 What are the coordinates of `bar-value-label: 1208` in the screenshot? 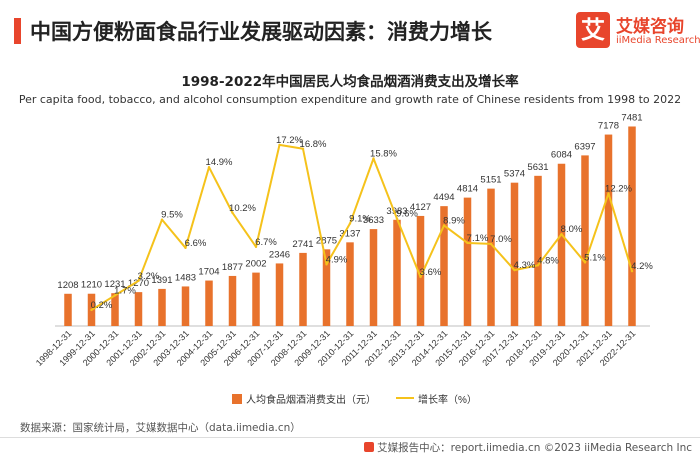 It's located at (67, 285).